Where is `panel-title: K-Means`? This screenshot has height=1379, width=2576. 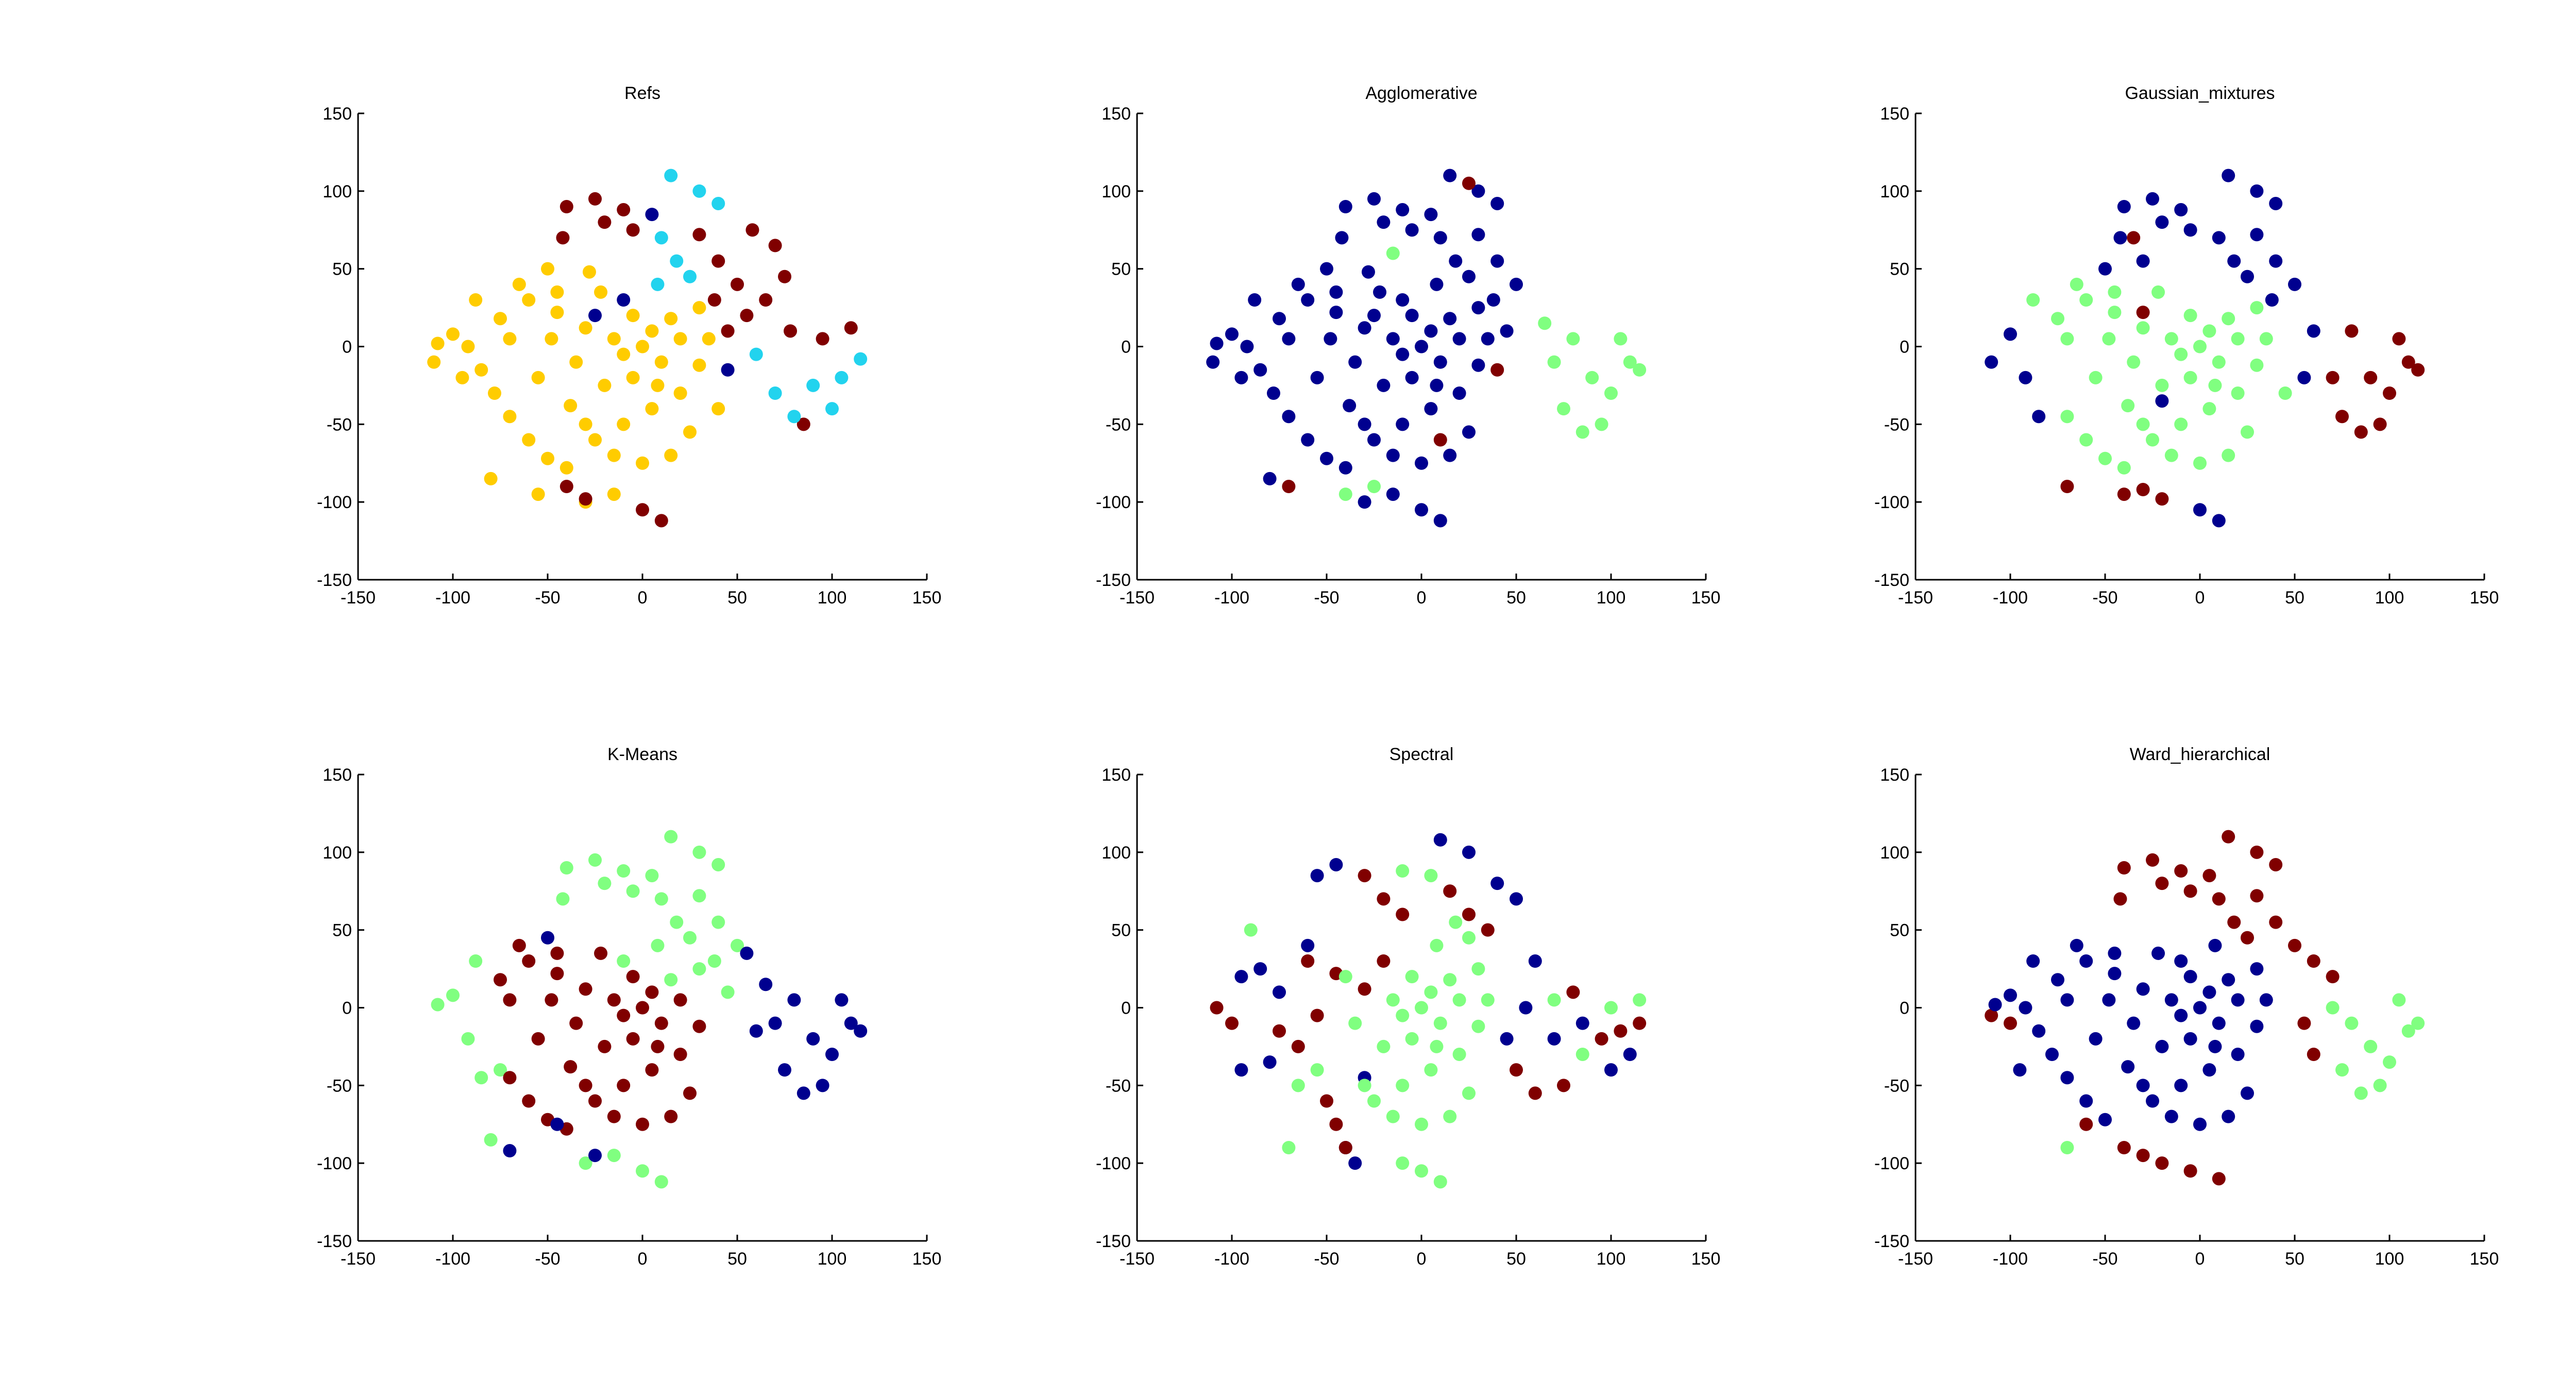 panel-title: K-Means is located at coordinates (642, 754).